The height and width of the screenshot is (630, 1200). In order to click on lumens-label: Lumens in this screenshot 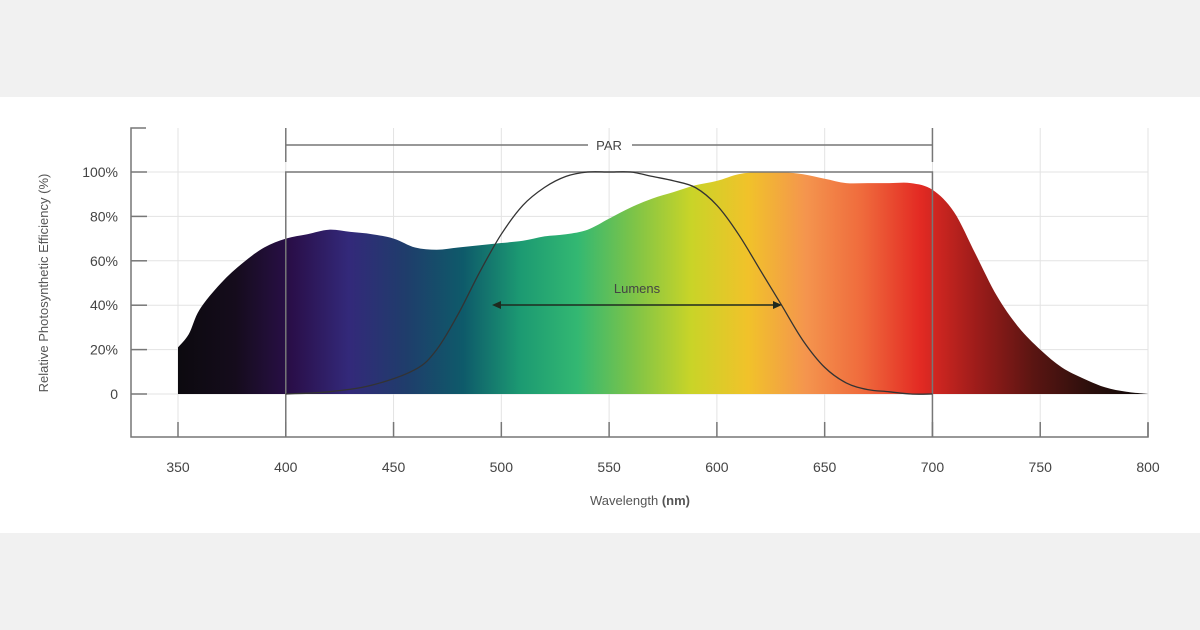, I will do `click(637, 288)`.